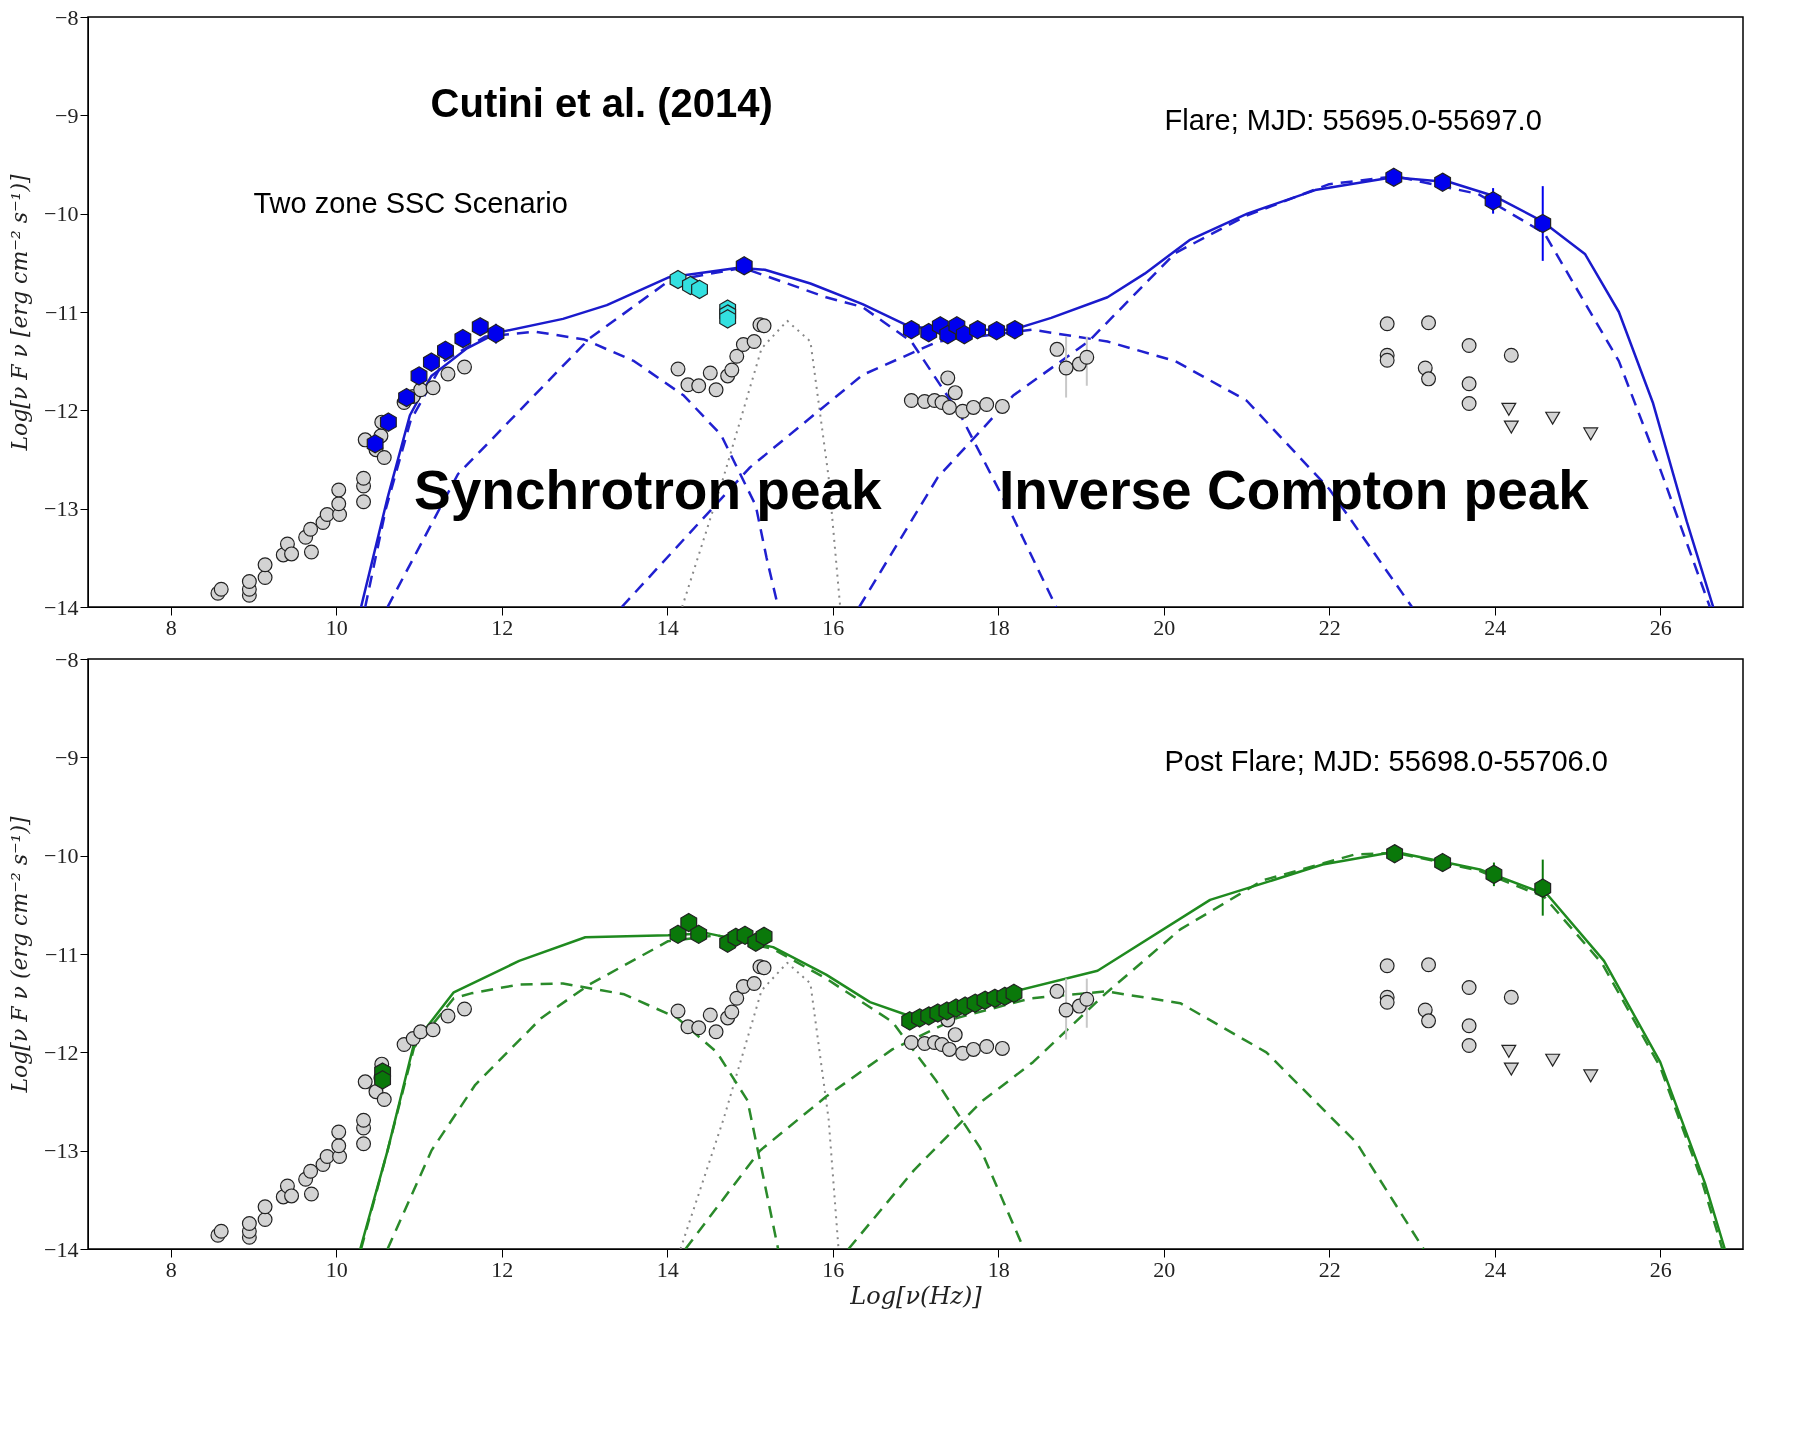  I want to click on annotation: Post Flare; MJD: 55698.0-55706.0, so click(1386, 761).